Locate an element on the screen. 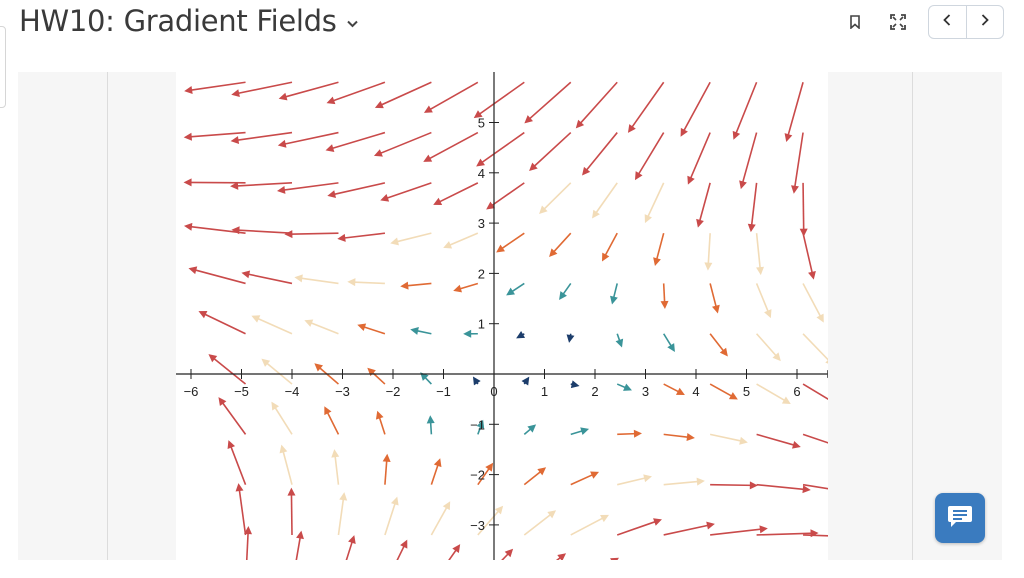 This screenshot has height=578, width=1024. title-dropdown: HW10: Gradient Fields is located at coordinates (188, 21).